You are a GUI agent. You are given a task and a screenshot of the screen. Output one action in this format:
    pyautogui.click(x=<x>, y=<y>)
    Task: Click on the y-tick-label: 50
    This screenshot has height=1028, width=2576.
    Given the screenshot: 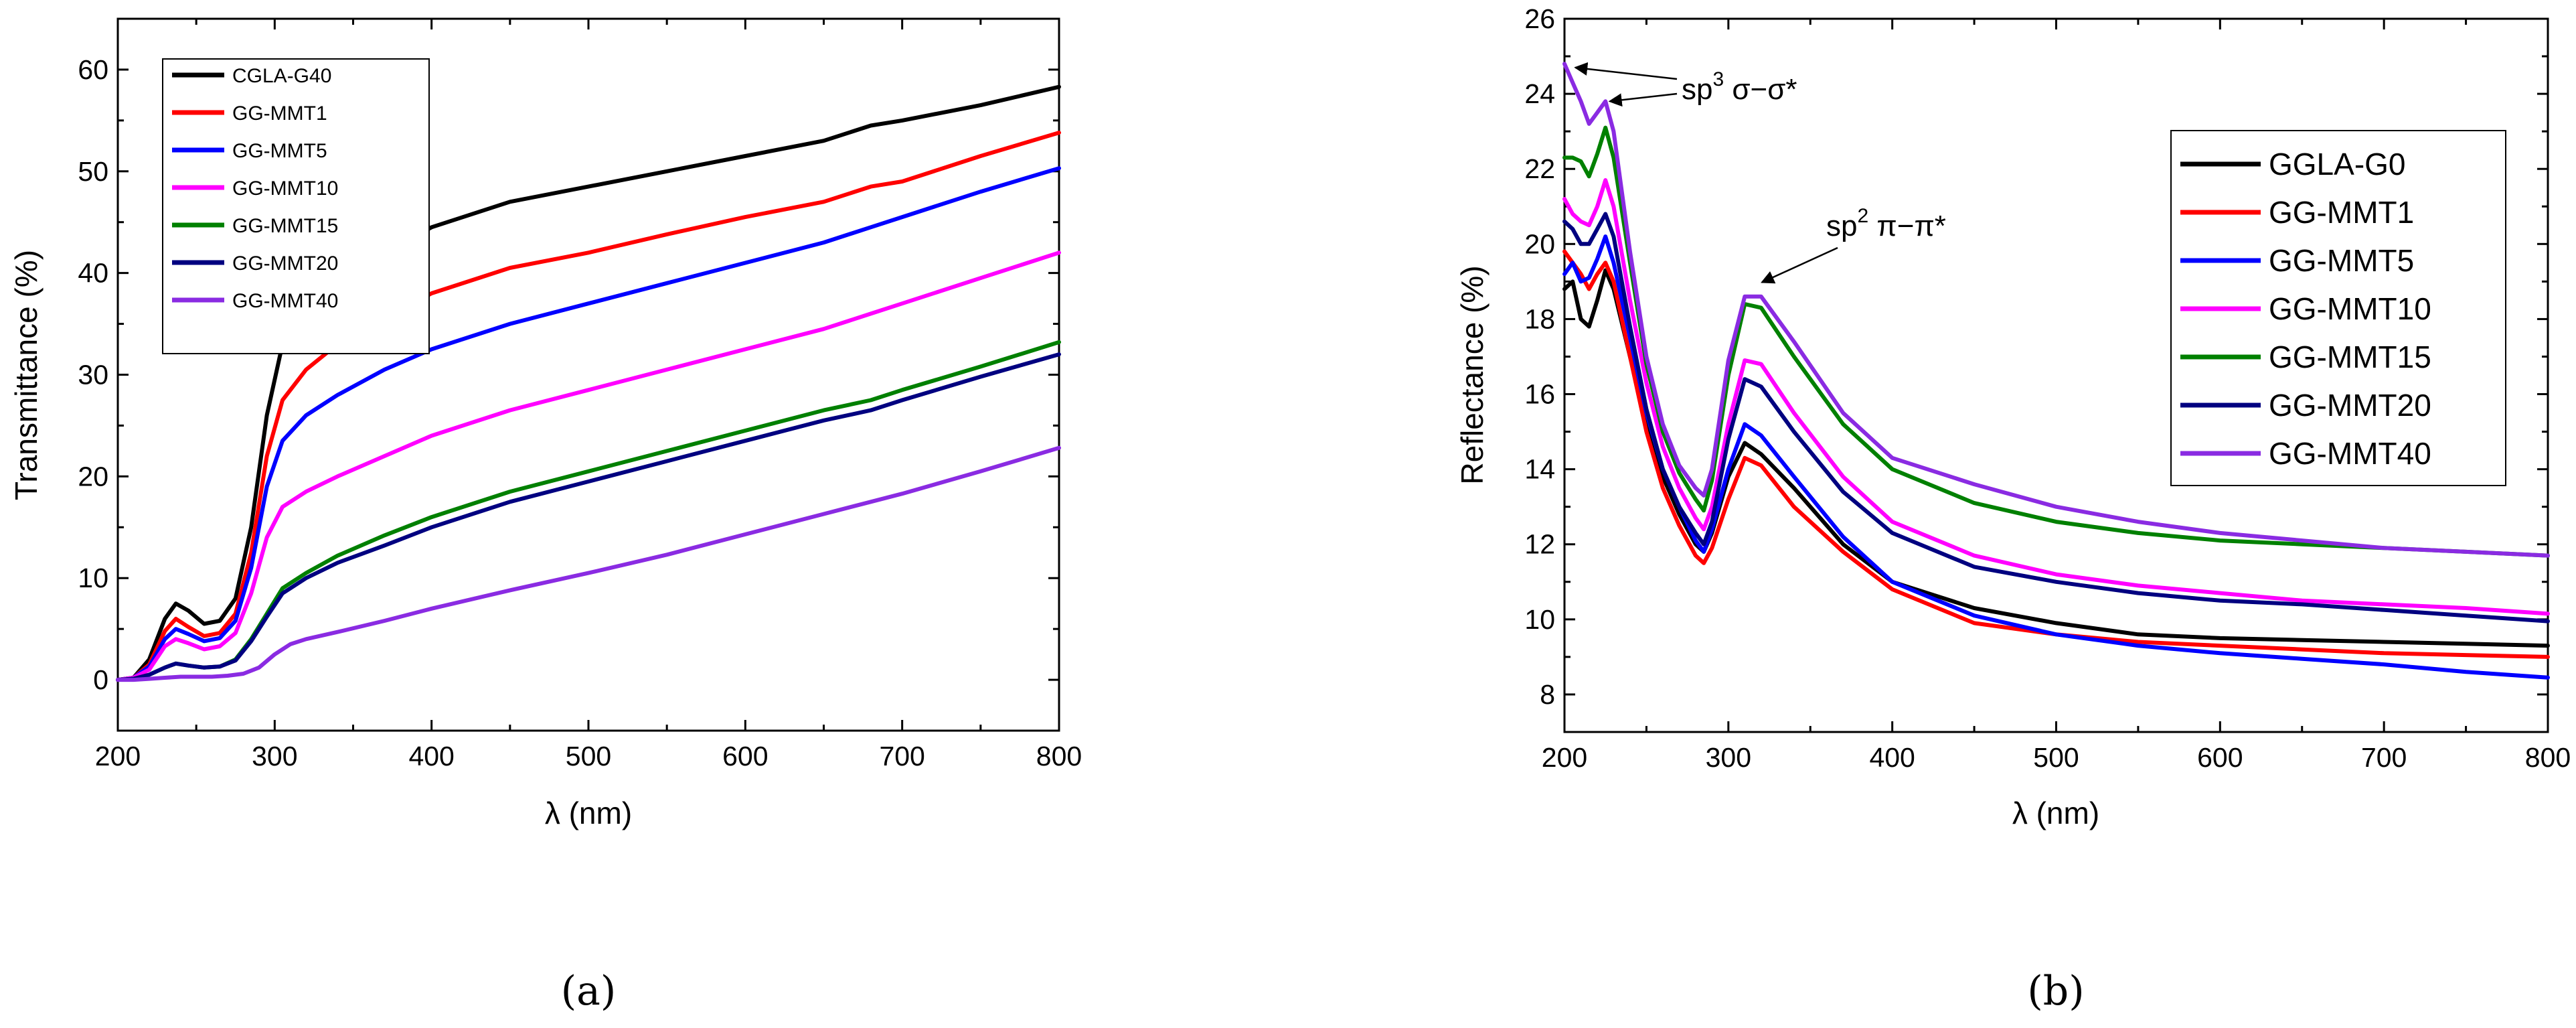 What is the action you would take?
    pyautogui.click(x=93, y=171)
    